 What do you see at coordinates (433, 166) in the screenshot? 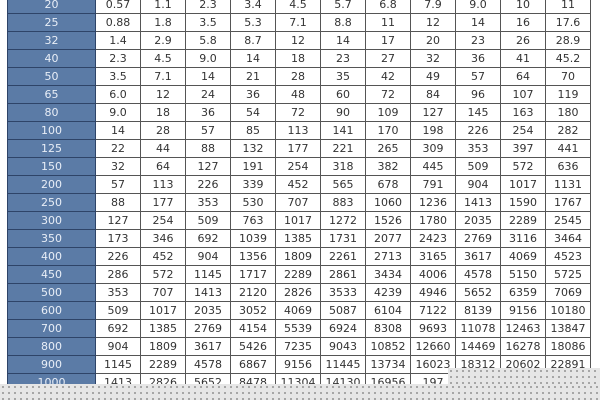
I see `table-cell: 445` at bounding box center [433, 166].